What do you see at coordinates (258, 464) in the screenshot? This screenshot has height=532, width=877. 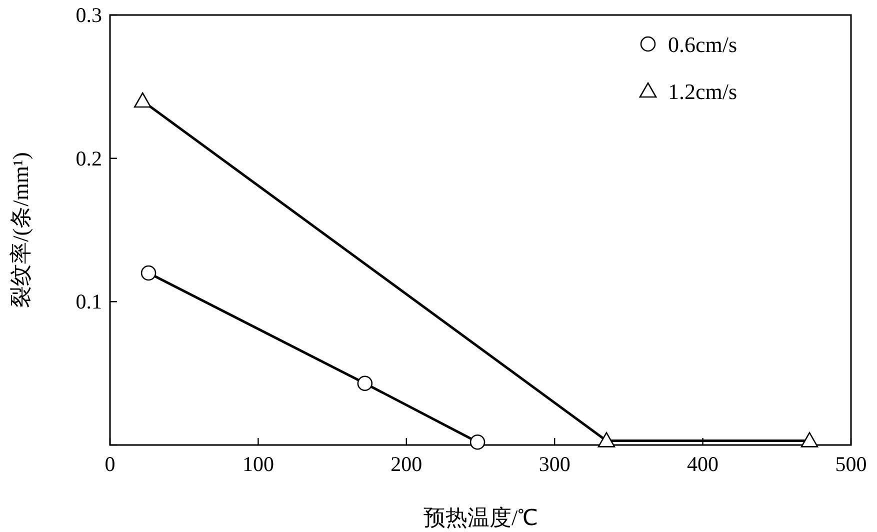 I see `x-tick-label: 100` at bounding box center [258, 464].